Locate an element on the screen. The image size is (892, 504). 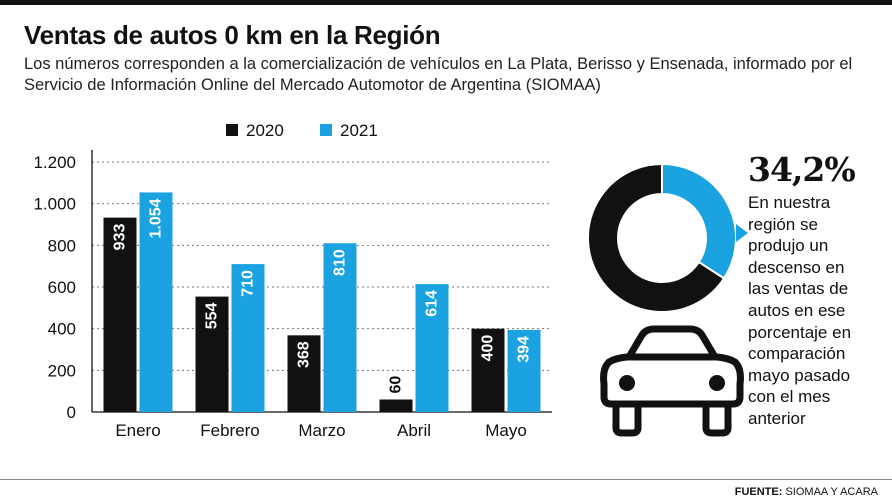
data-label: 933 is located at coordinates (120, 237).